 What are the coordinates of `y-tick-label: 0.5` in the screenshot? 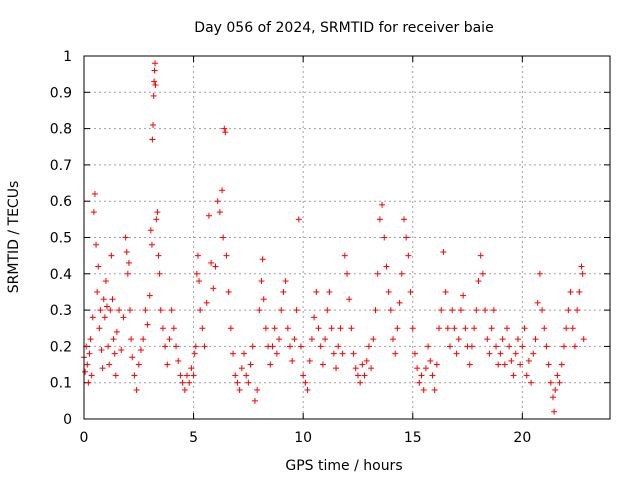 It's located at (61, 239).